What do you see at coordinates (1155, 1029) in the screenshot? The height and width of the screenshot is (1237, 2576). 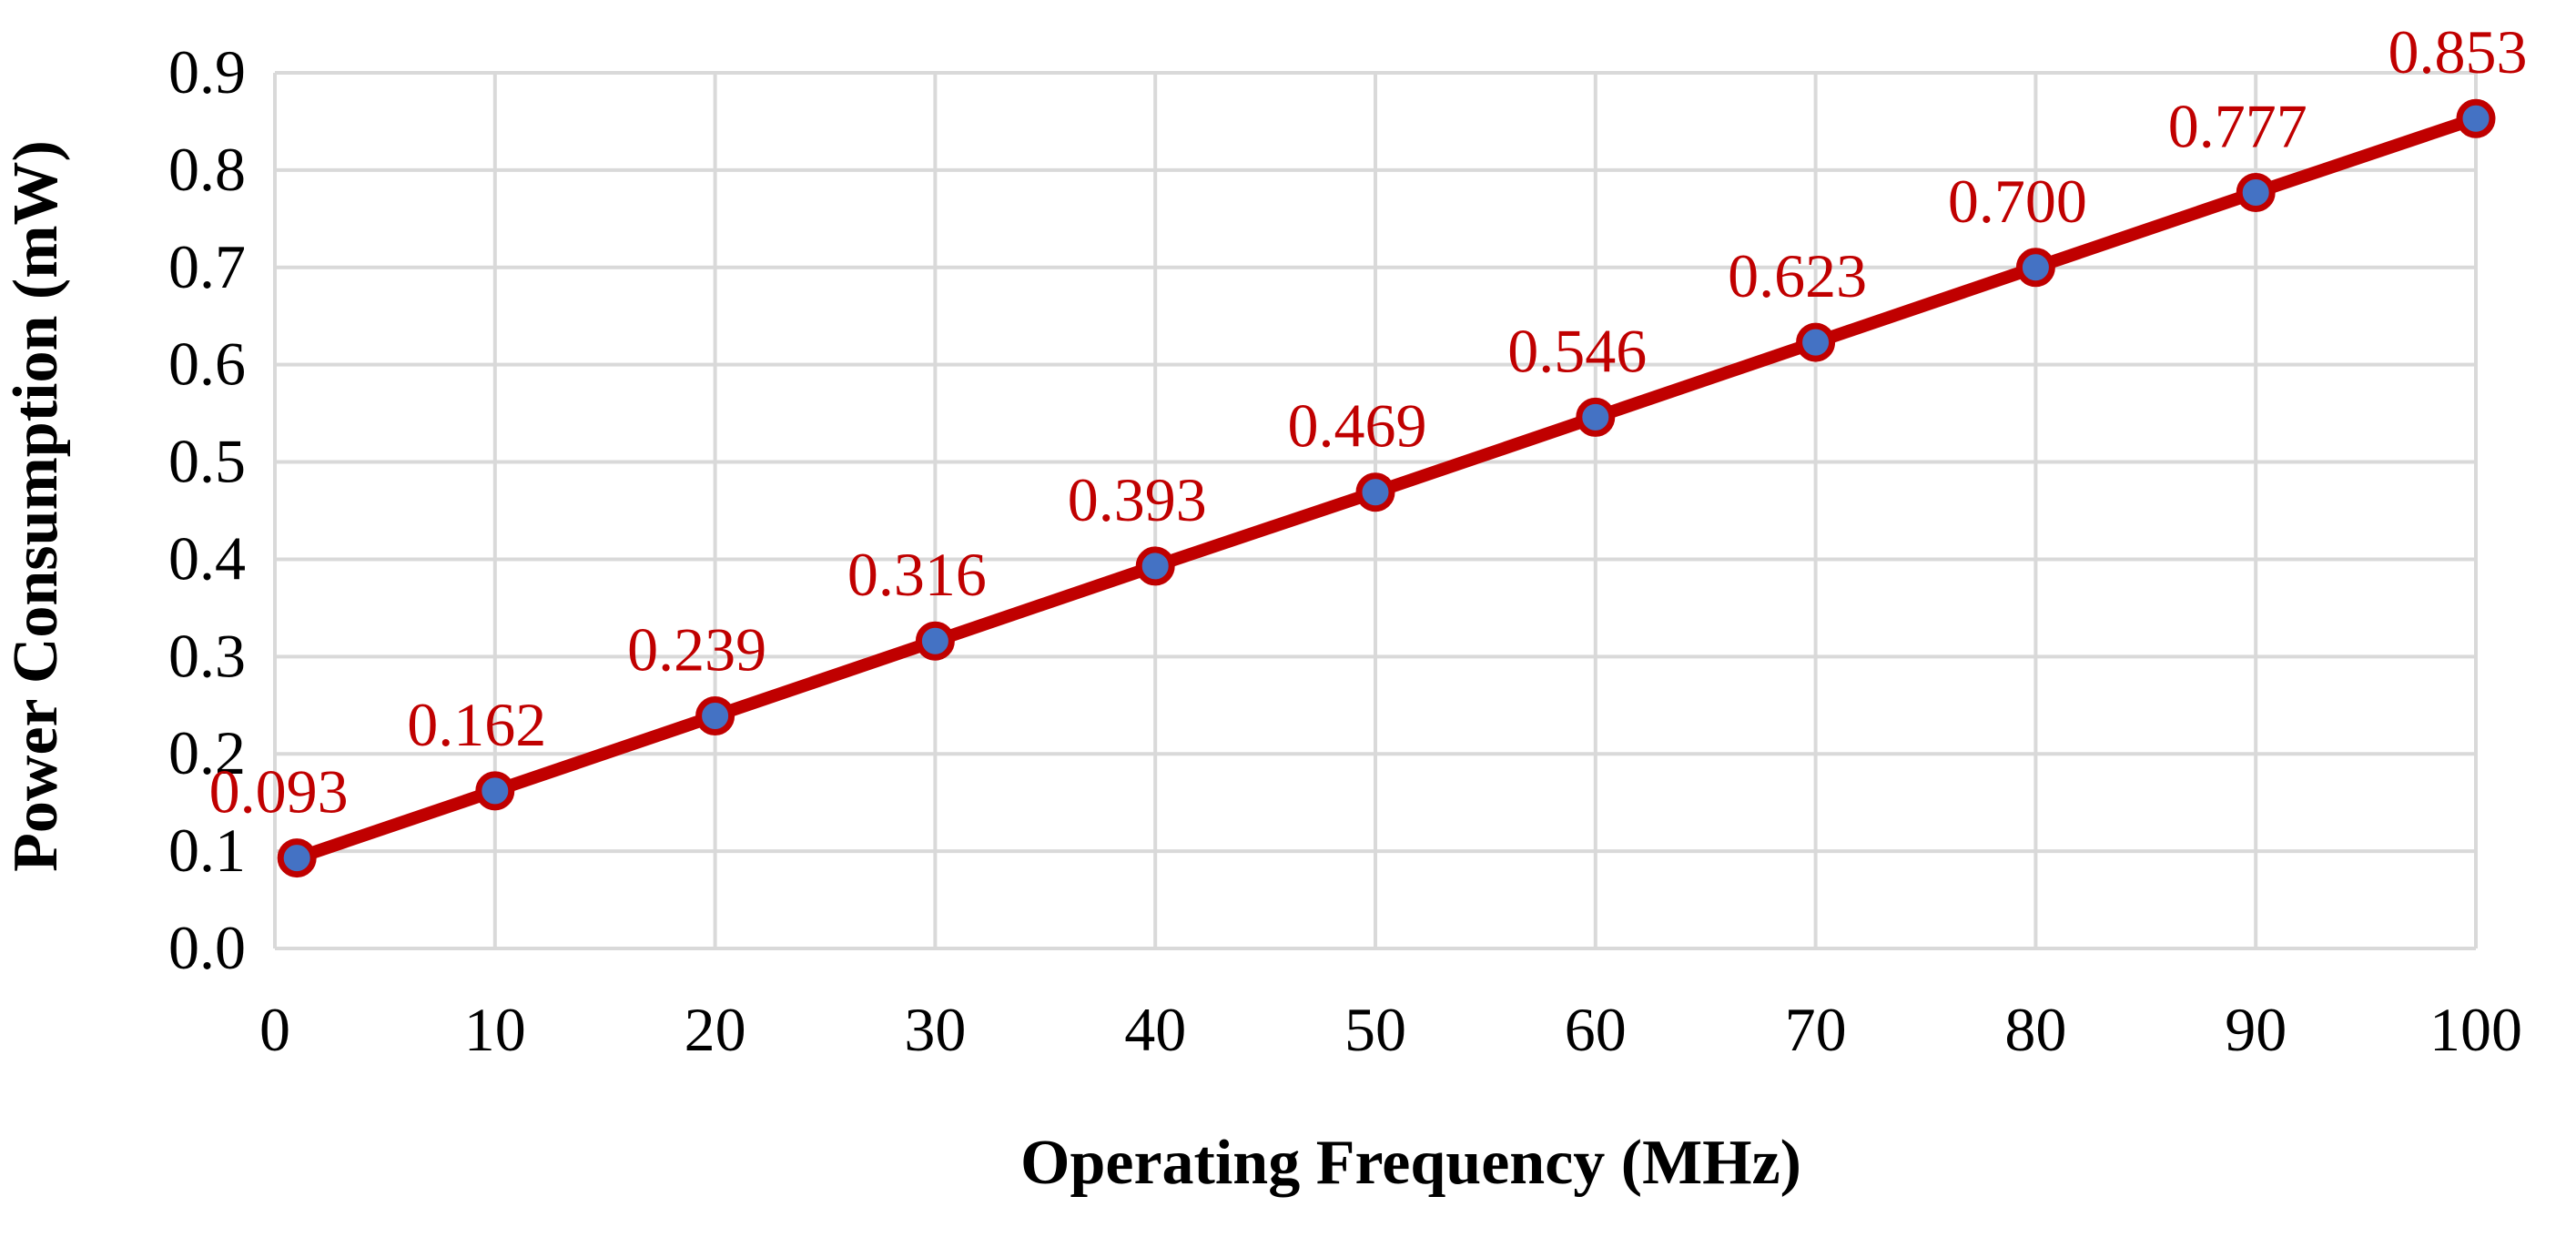 I see `x-tick-label: 40` at bounding box center [1155, 1029].